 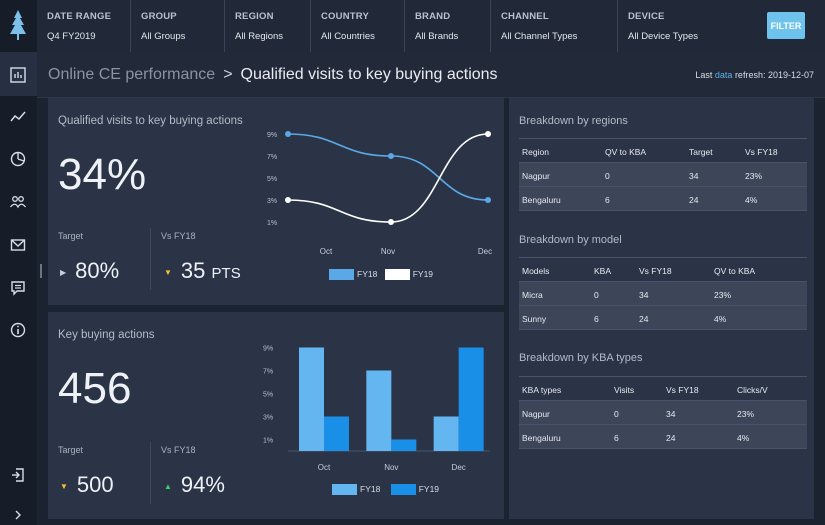 I want to click on dashboard-icon, so click(x=18, y=75).